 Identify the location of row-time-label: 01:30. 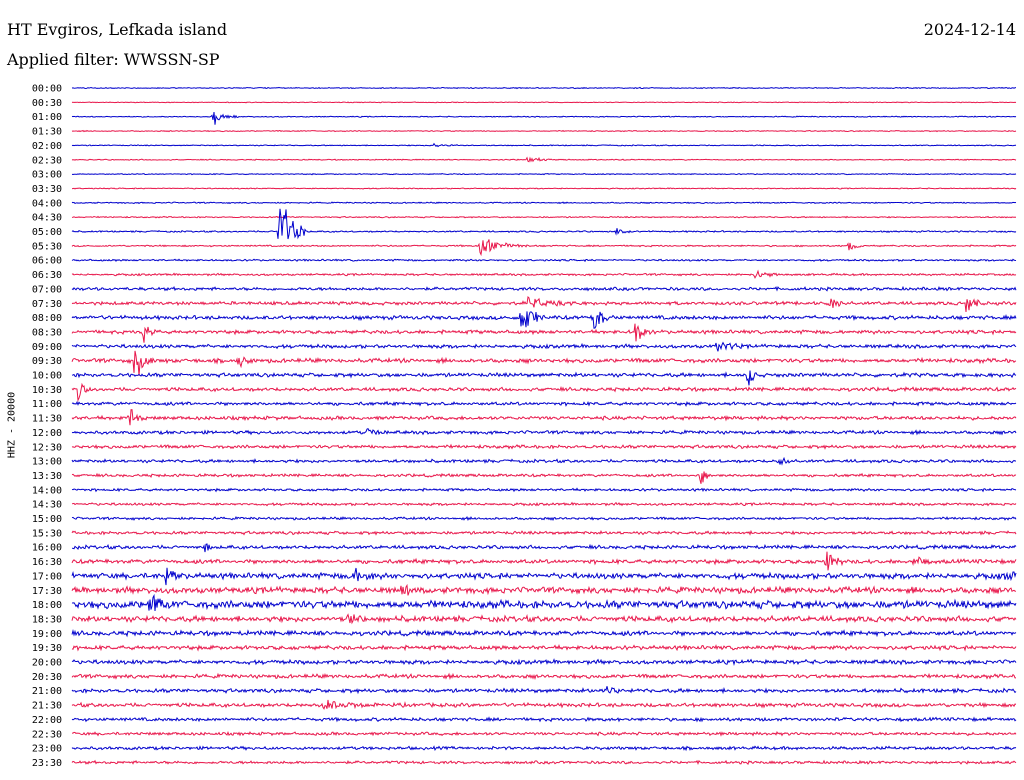
(47, 132).